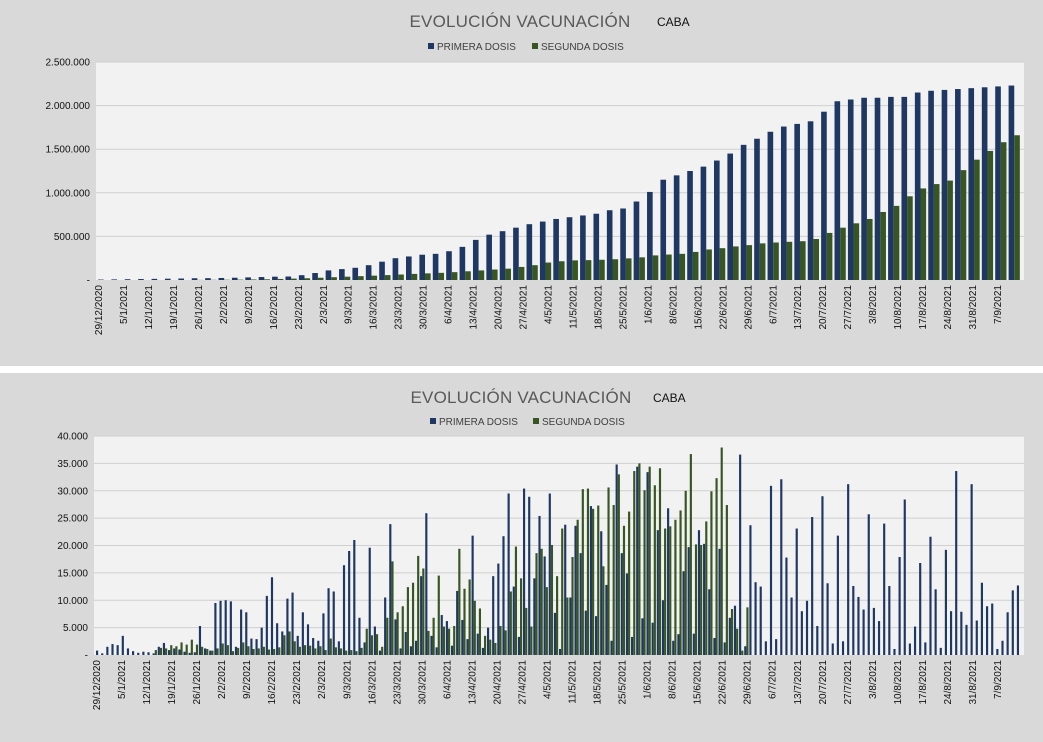 This screenshot has height=742, width=1043. What do you see at coordinates (923, 682) in the screenshot?
I see `x-tick-label: 17/8/2021` at bounding box center [923, 682].